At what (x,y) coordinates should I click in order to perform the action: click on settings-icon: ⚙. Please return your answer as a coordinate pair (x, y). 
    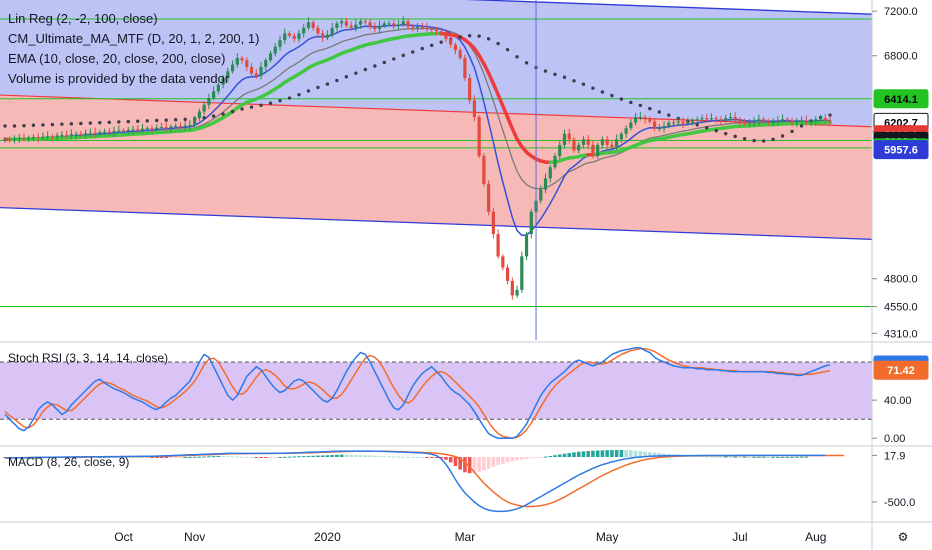
    Looking at the image, I should click on (903, 537).